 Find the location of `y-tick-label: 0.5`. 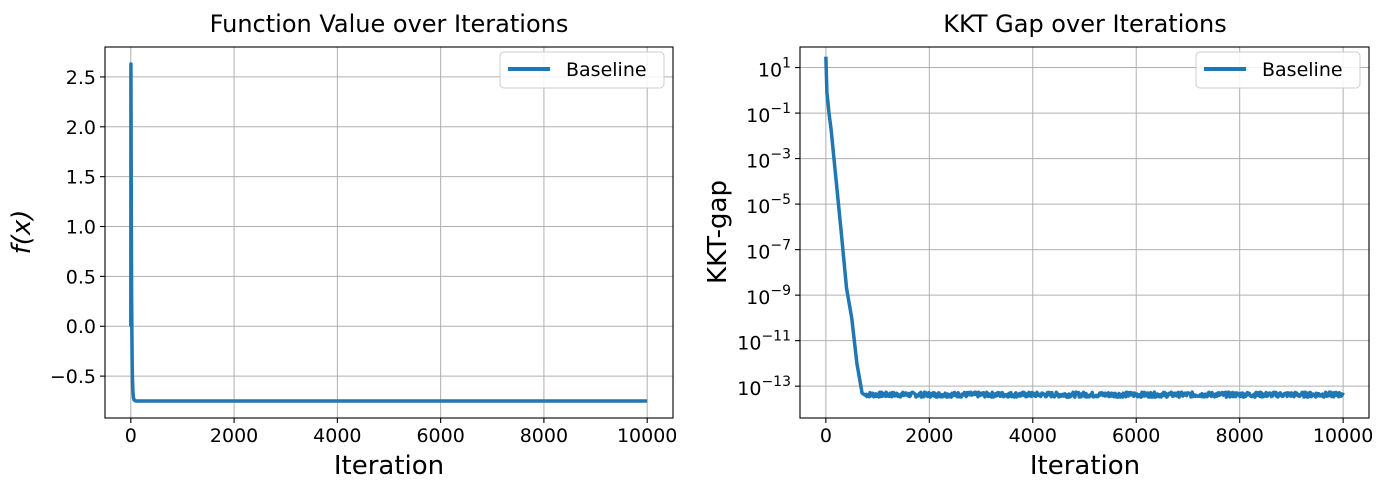

y-tick-label: 0.5 is located at coordinates (81, 277).